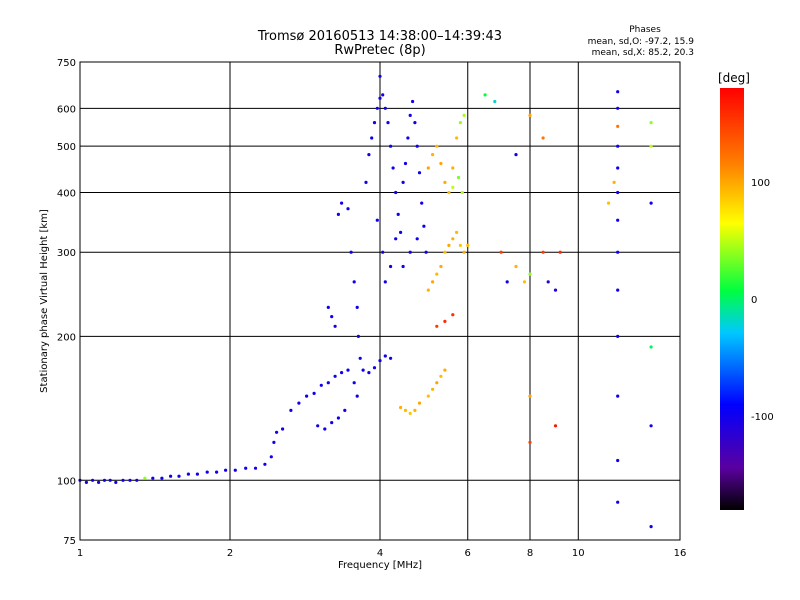  Describe the element at coordinates (760, 183) in the screenshot. I see `colorbar-tick-label: 100` at that location.